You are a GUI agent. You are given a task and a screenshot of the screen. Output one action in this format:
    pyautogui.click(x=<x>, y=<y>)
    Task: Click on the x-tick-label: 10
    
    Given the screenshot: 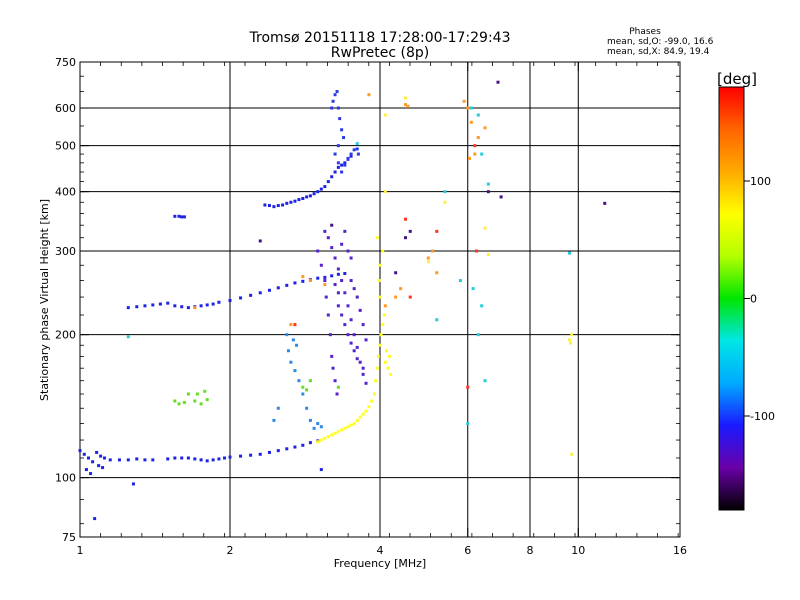 What is the action you would take?
    pyautogui.click(x=578, y=550)
    